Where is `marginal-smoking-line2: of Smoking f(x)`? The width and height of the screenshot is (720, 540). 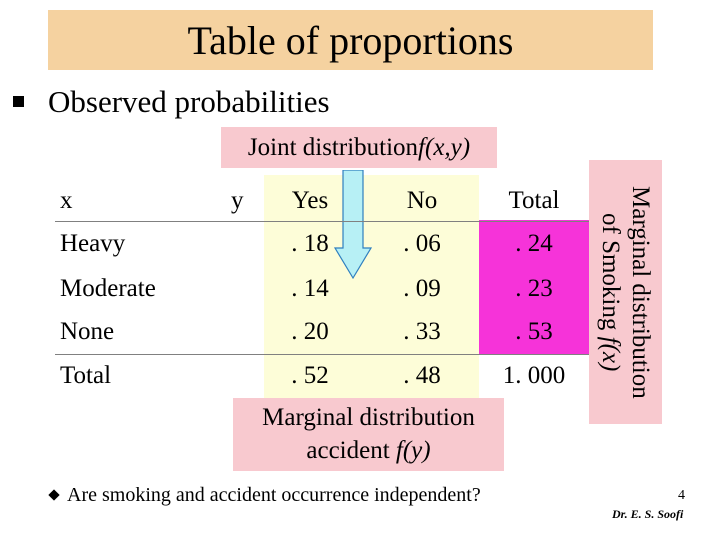 marginal-smoking-line2: of Smoking f(x) is located at coordinates (610, 292).